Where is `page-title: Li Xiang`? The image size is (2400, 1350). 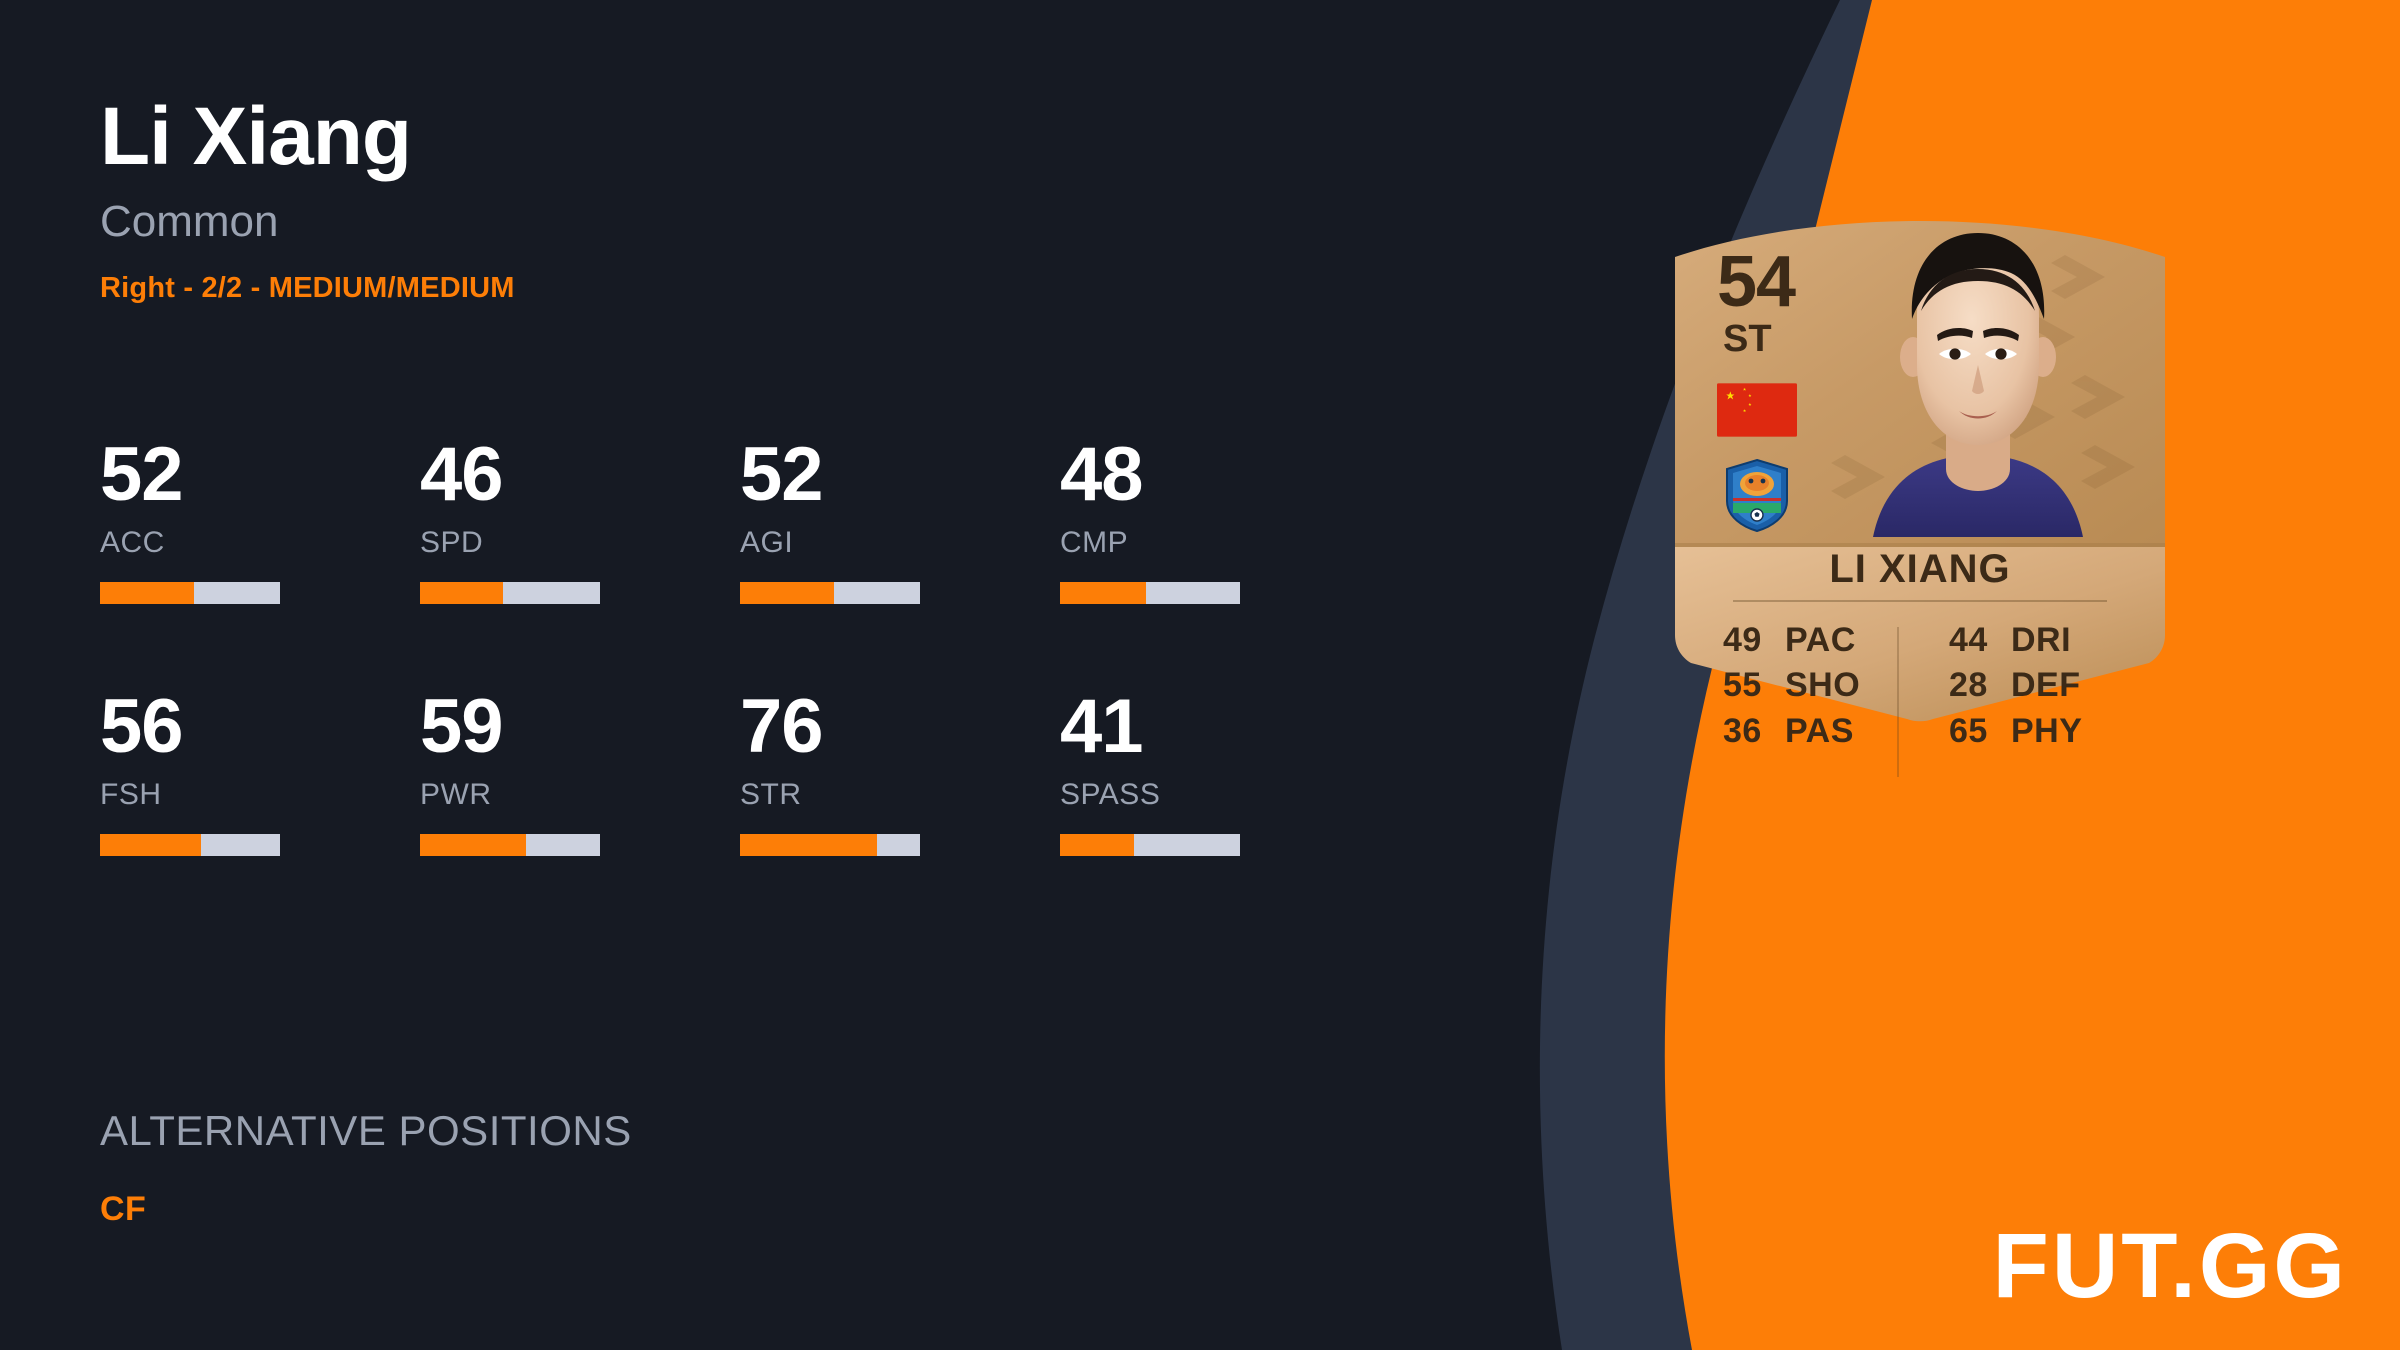
page-title: Li Xiang is located at coordinates (256, 136).